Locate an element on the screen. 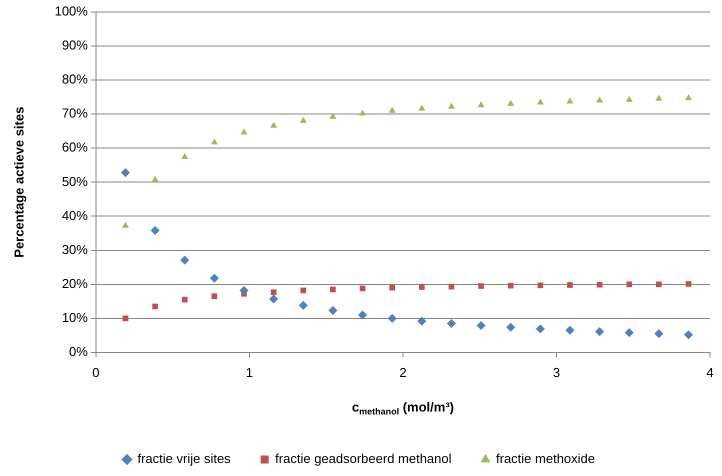 The width and height of the screenshot is (722, 476). y-tick-label: 30% is located at coordinates (75, 249).